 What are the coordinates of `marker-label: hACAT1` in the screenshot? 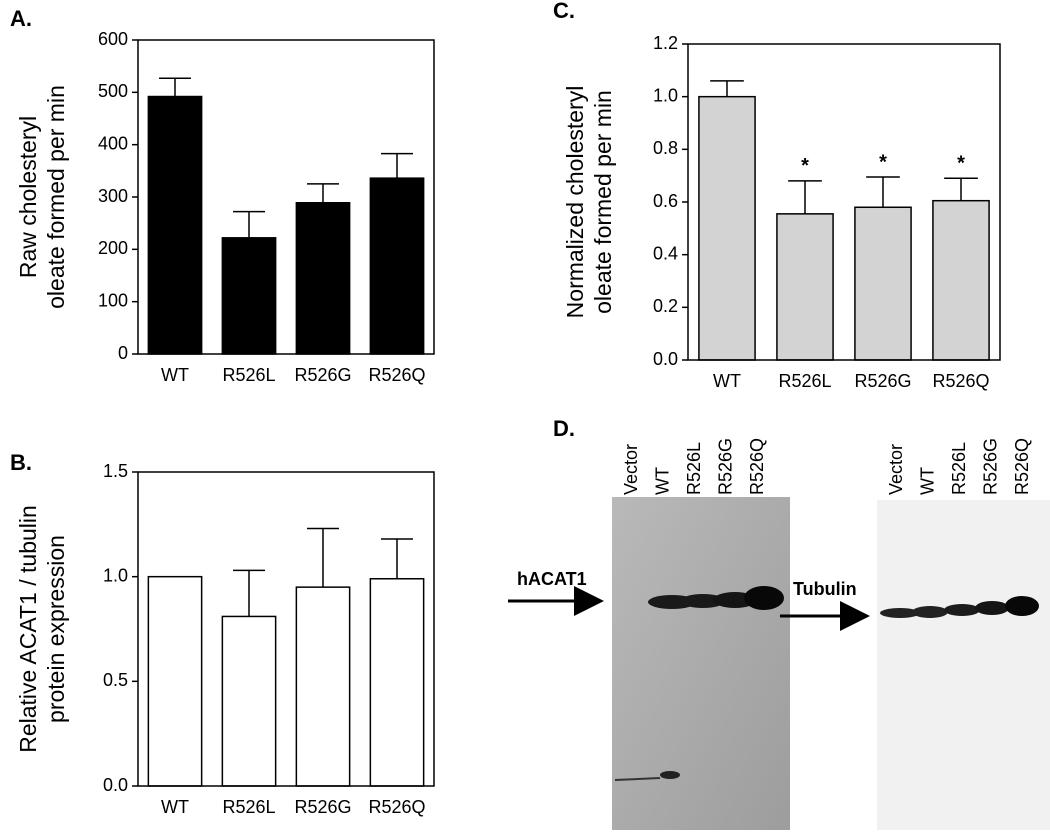 It's located at (552, 579).